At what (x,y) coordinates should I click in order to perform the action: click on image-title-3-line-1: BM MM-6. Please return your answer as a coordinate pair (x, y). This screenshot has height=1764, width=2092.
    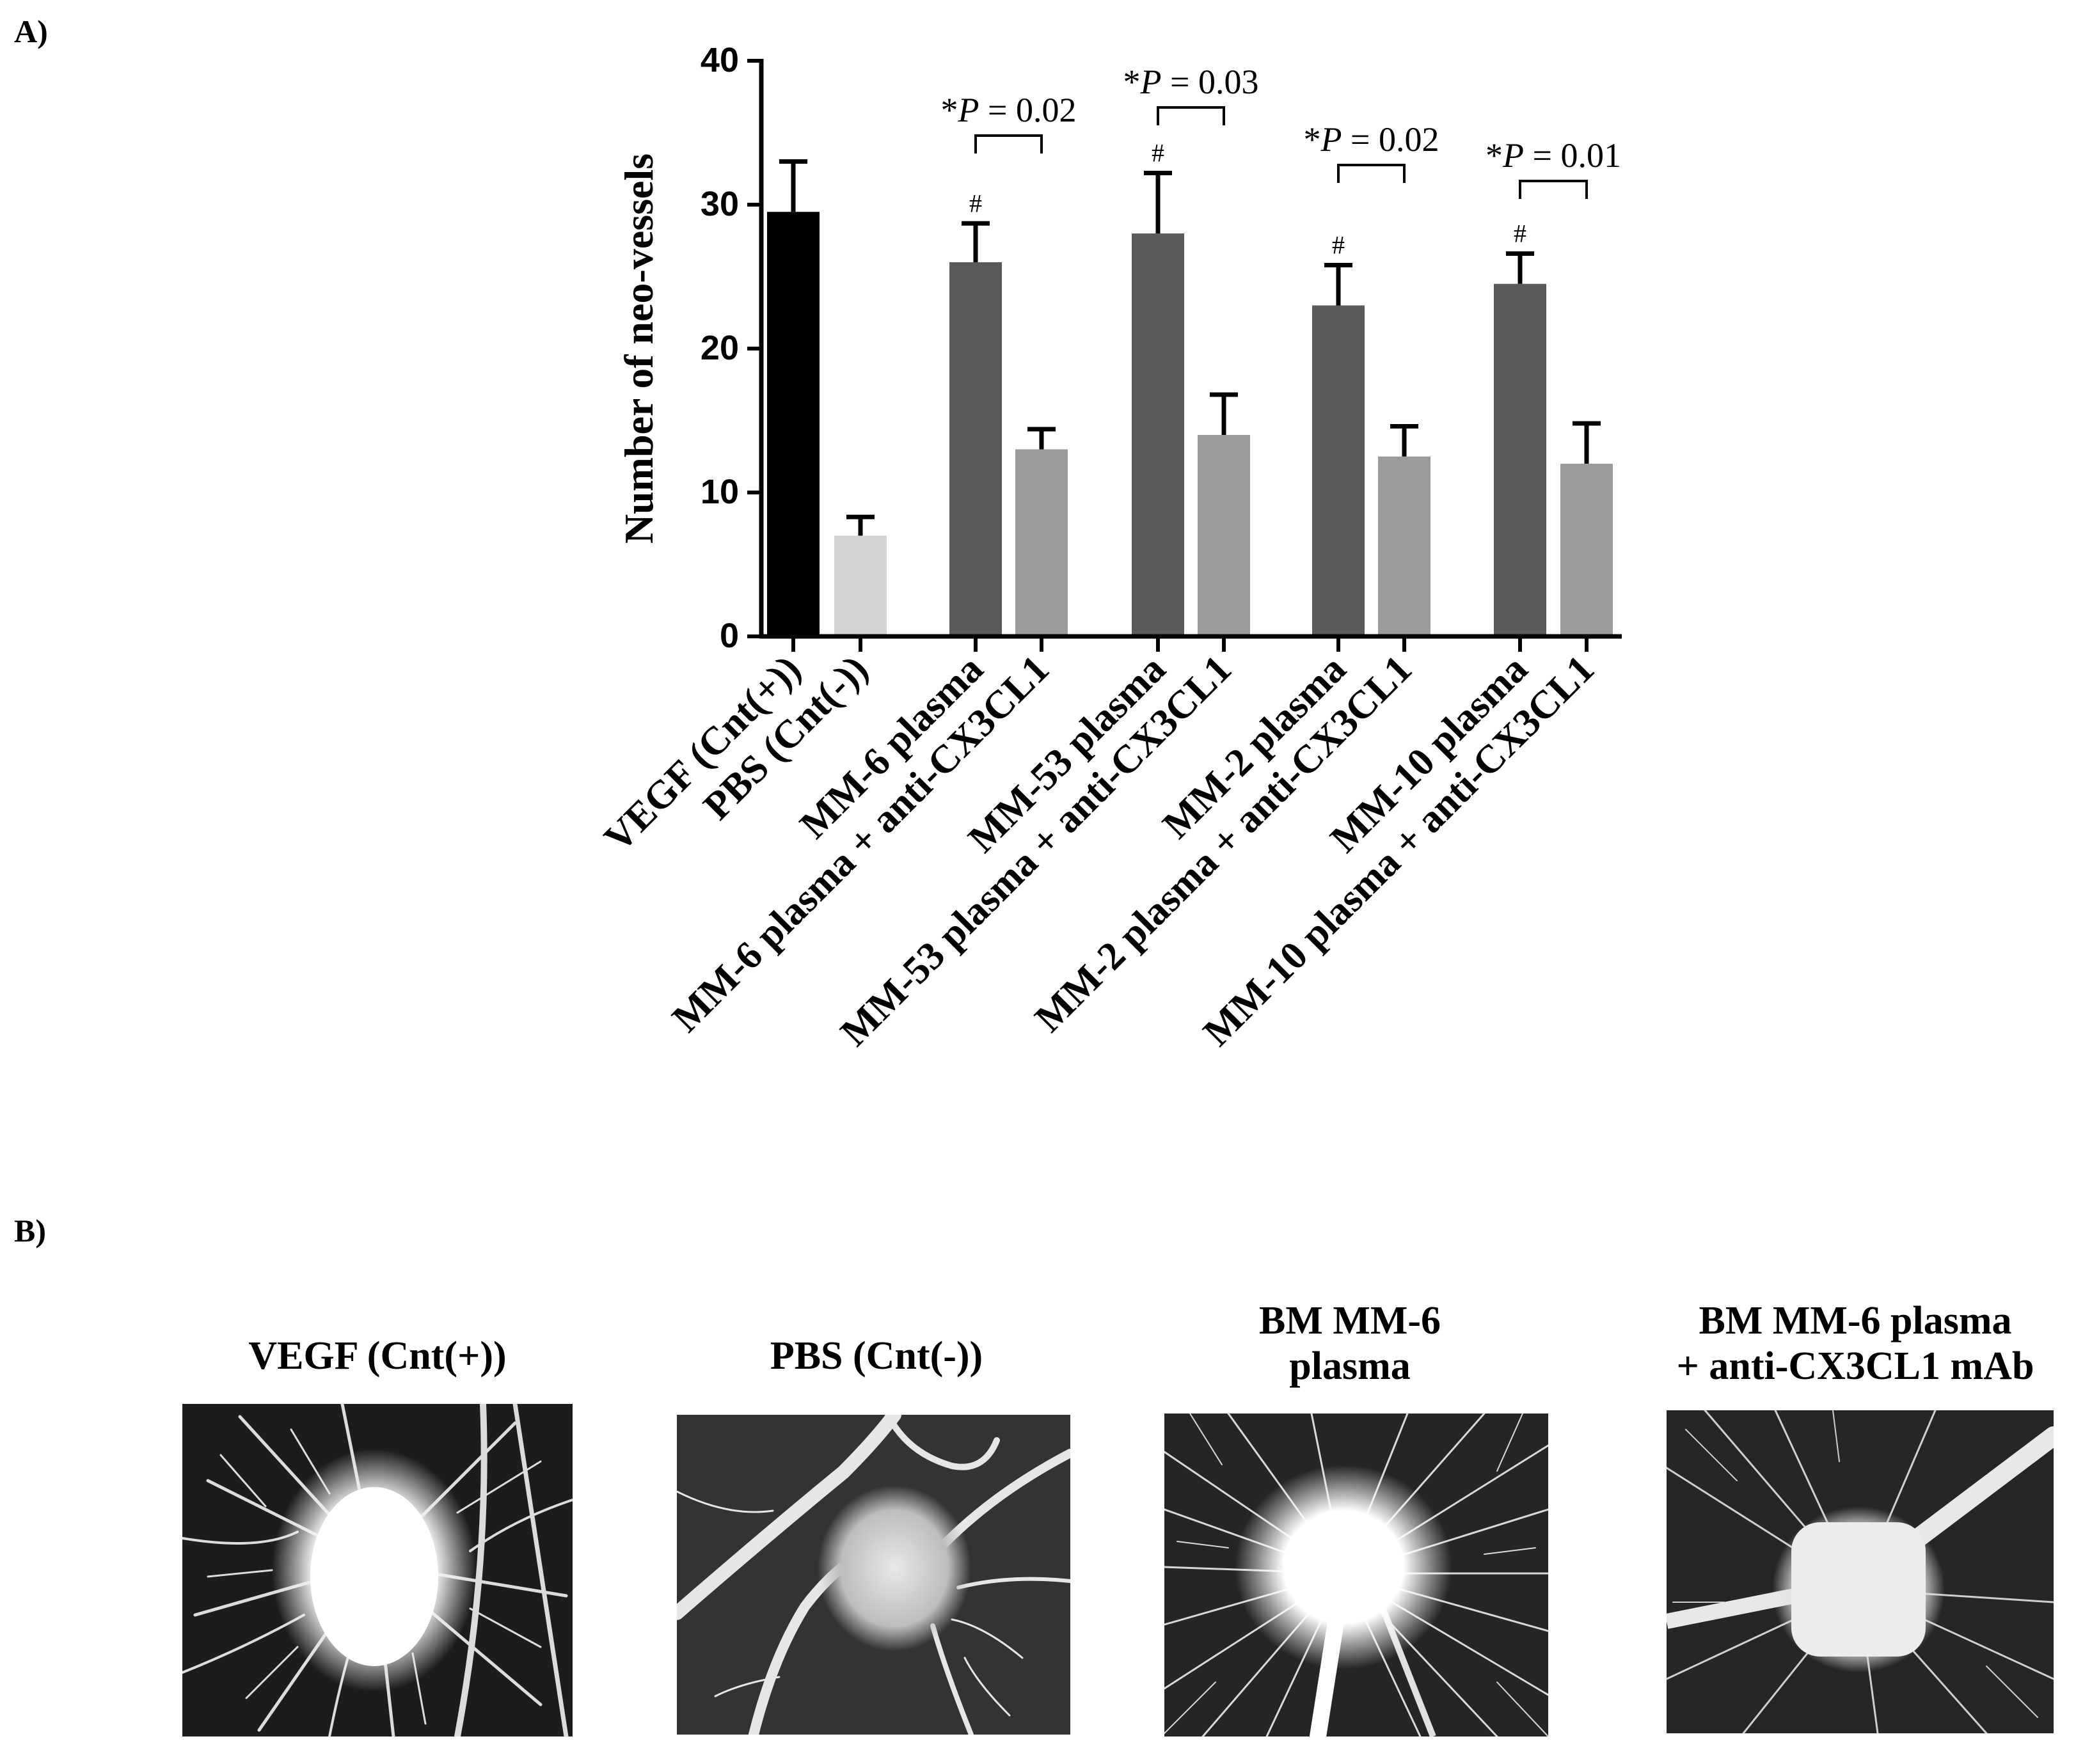
    Looking at the image, I should click on (1350, 1321).